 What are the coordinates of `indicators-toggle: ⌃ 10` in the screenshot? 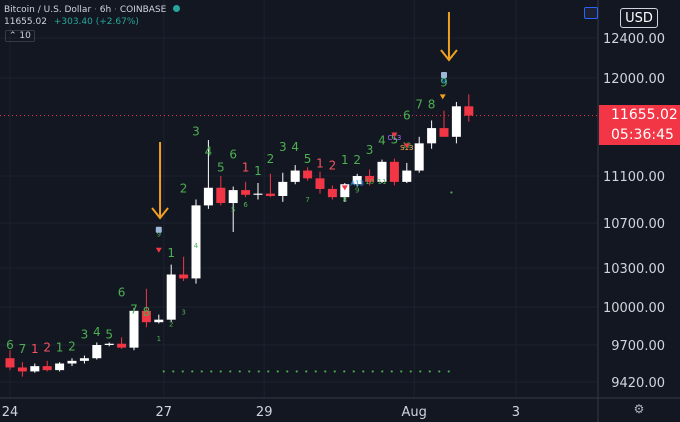 It's located at (20, 36).